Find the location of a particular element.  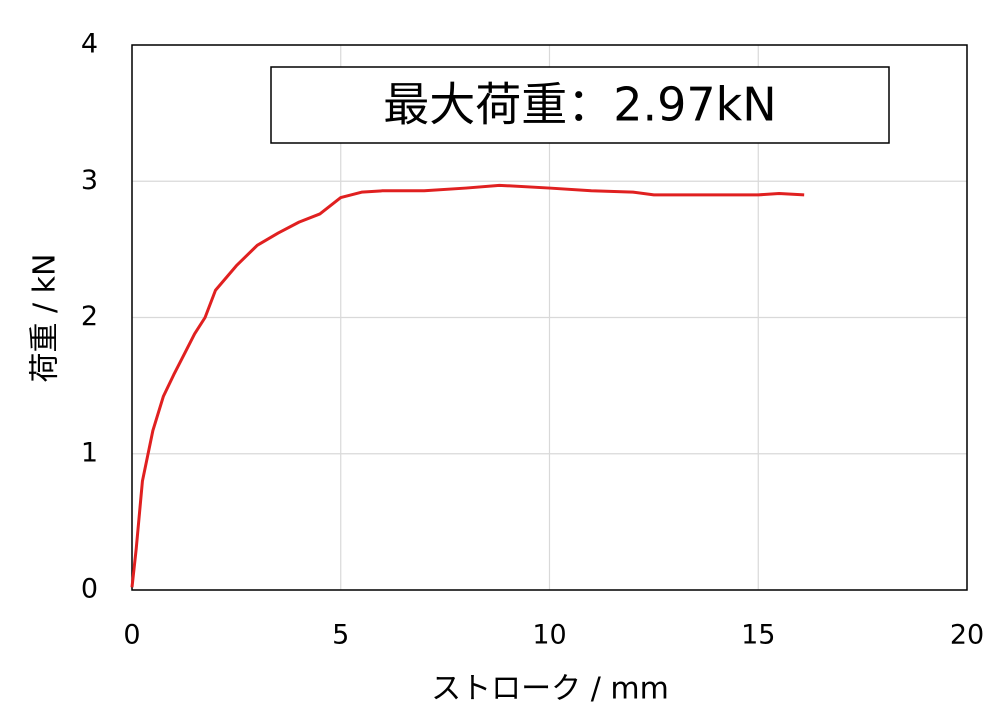

y-tick-label: 1 is located at coordinates (89, 452).